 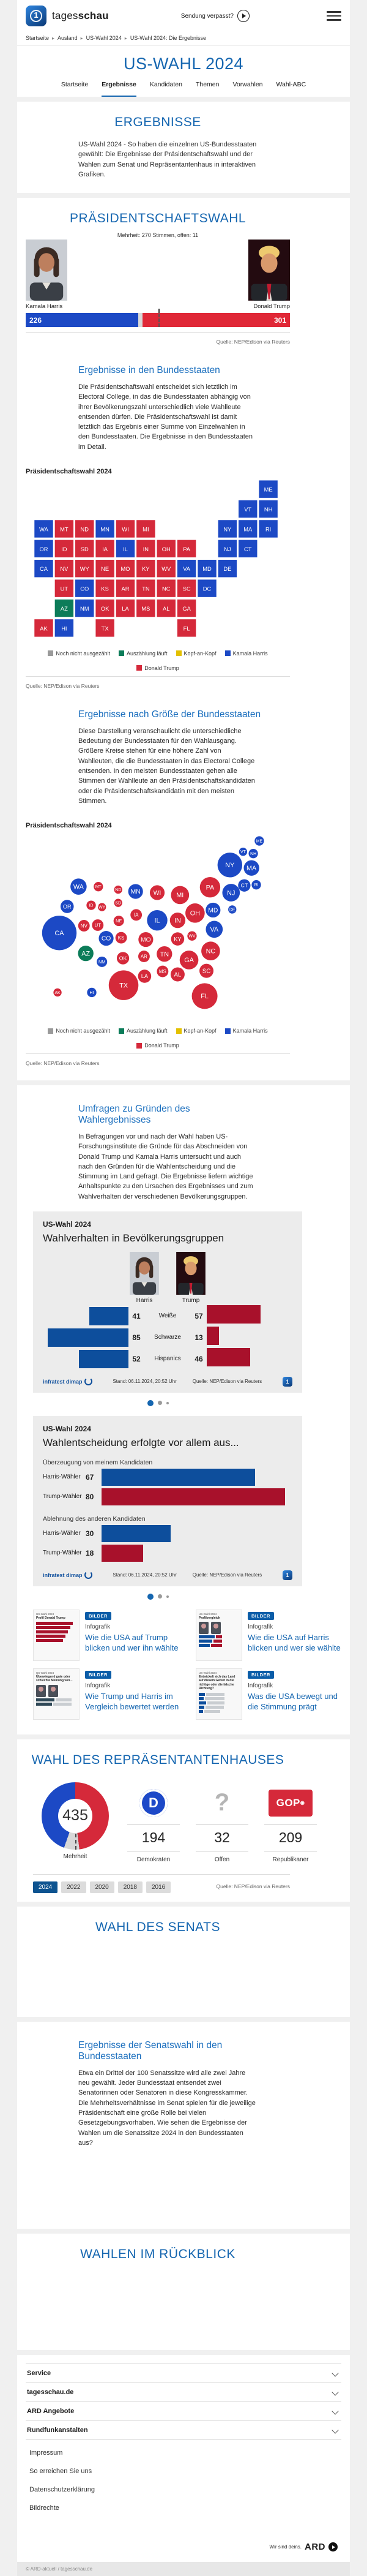 What do you see at coordinates (165, 84) in the screenshot?
I see `tab-kandidaten: Kandidaten` at bounding box center [165, 84].